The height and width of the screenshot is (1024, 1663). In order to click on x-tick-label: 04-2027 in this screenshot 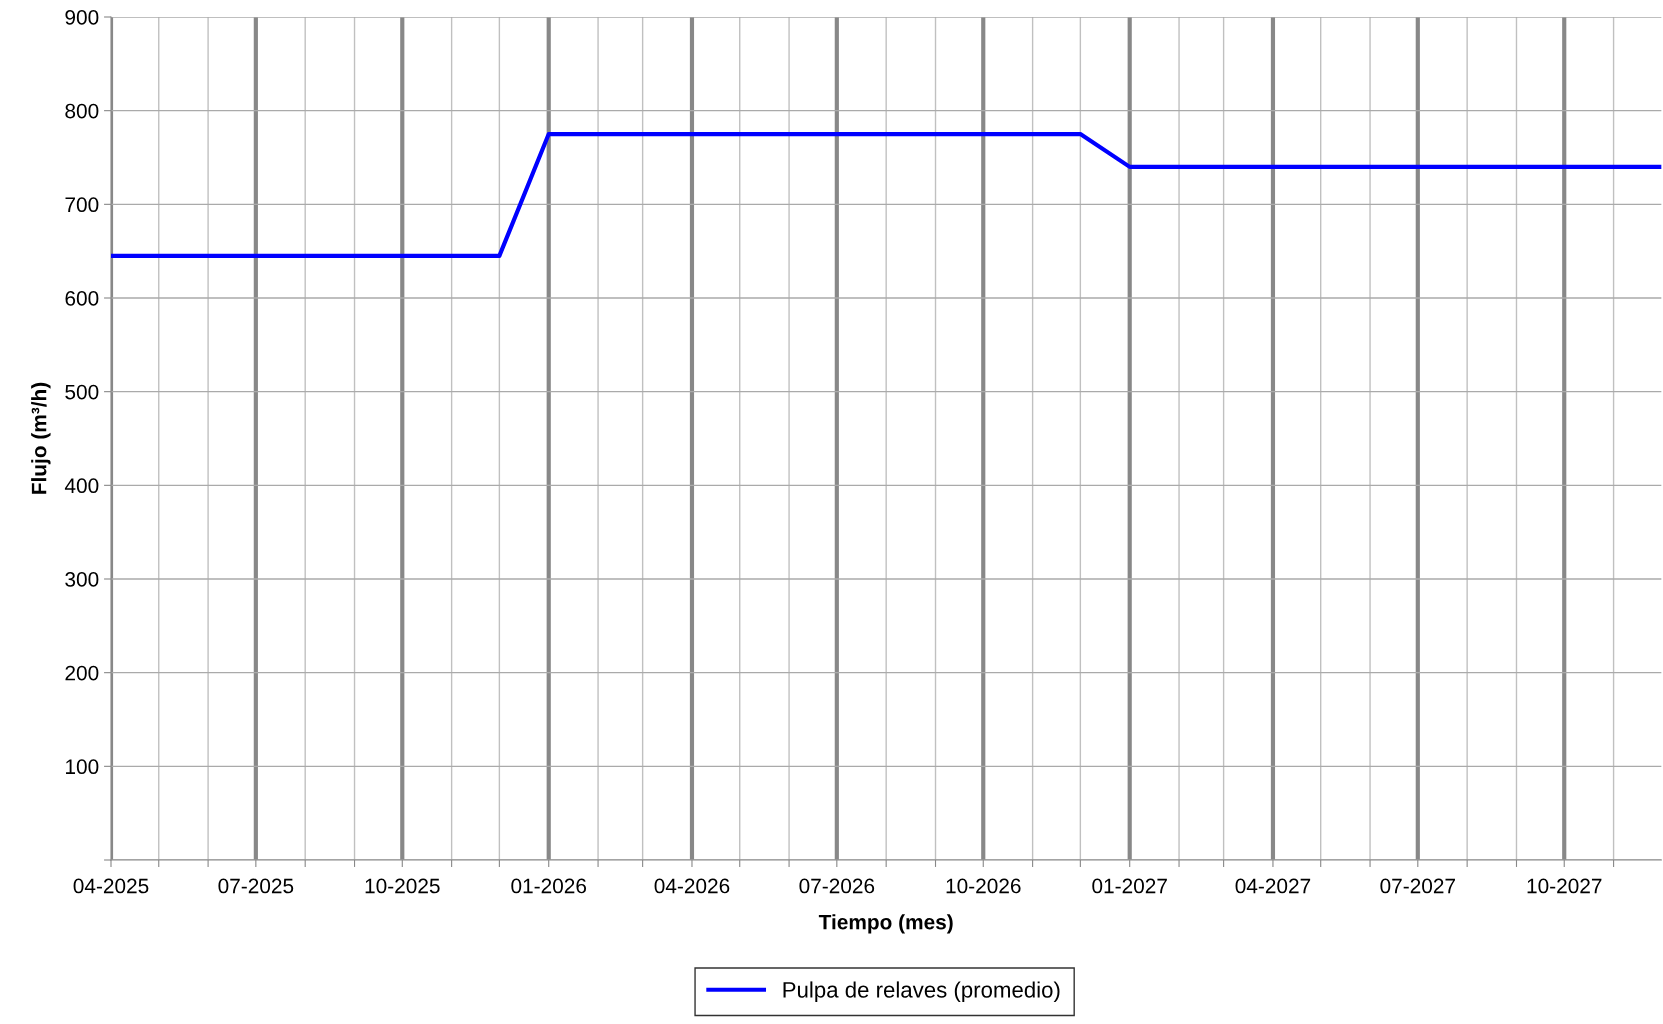, I will do `click(1273, 886)`.